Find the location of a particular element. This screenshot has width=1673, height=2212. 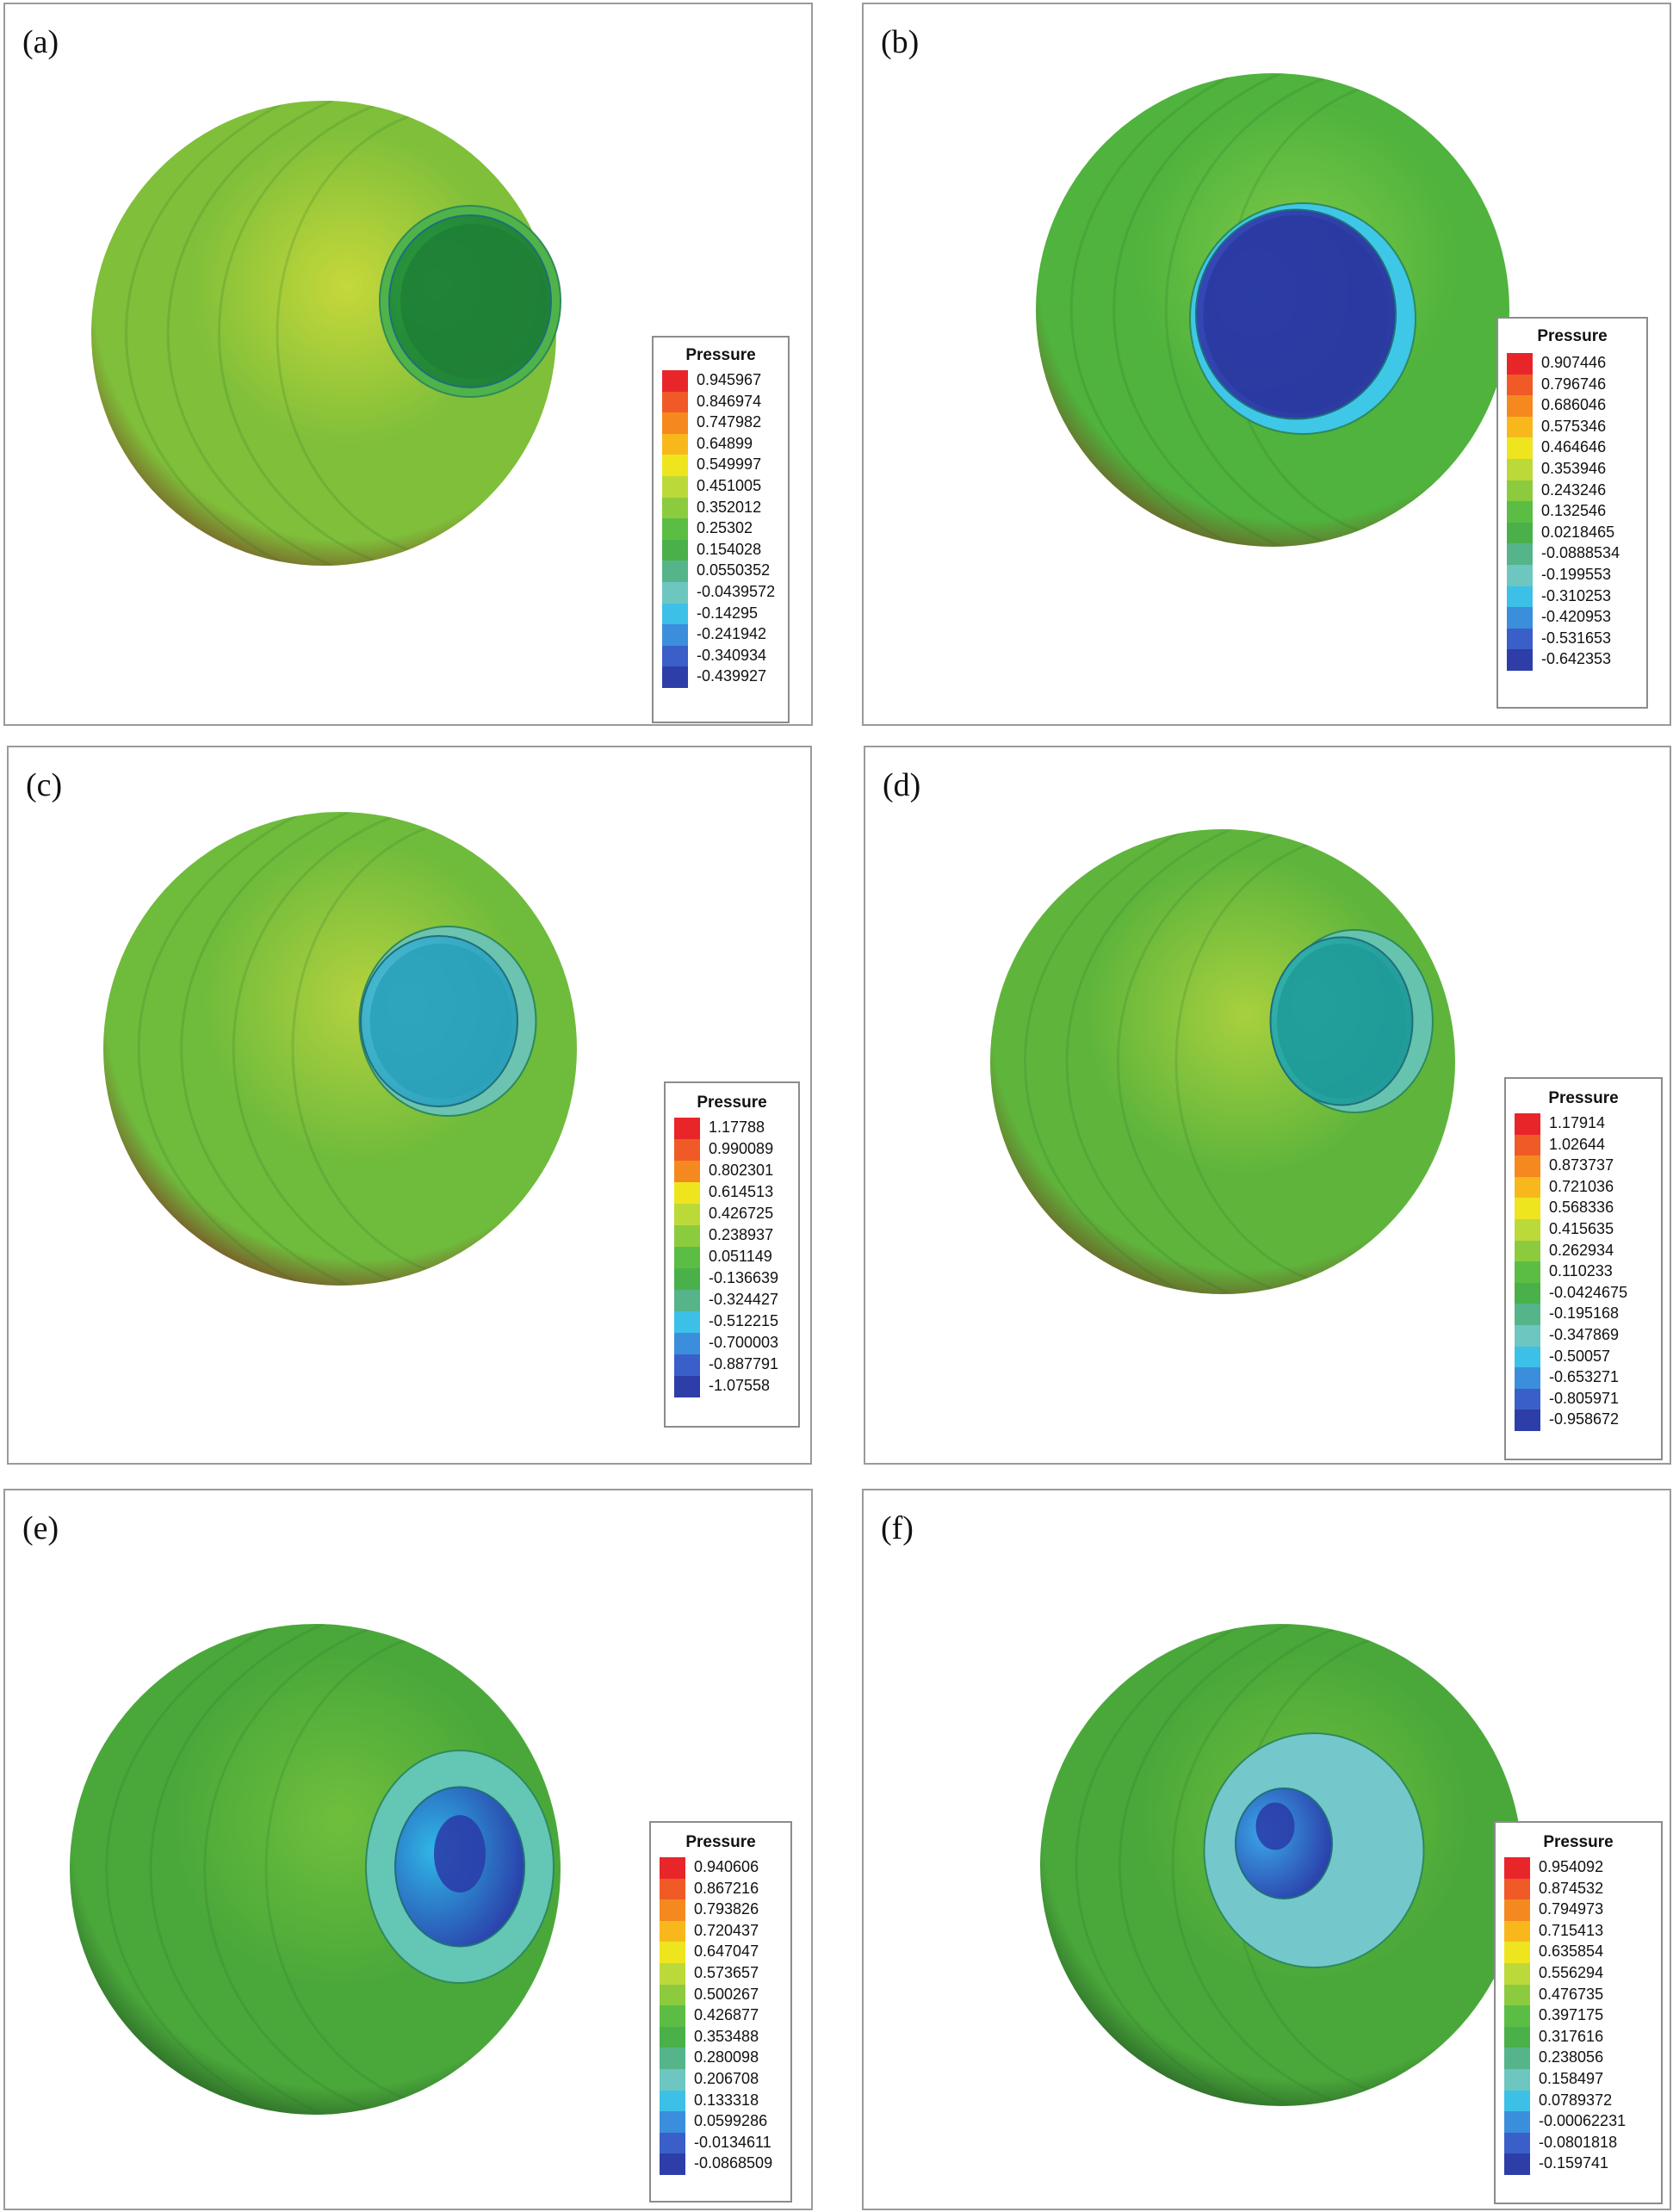

legend-value: 0.0789372 is located at coordinates (1576, 2100).